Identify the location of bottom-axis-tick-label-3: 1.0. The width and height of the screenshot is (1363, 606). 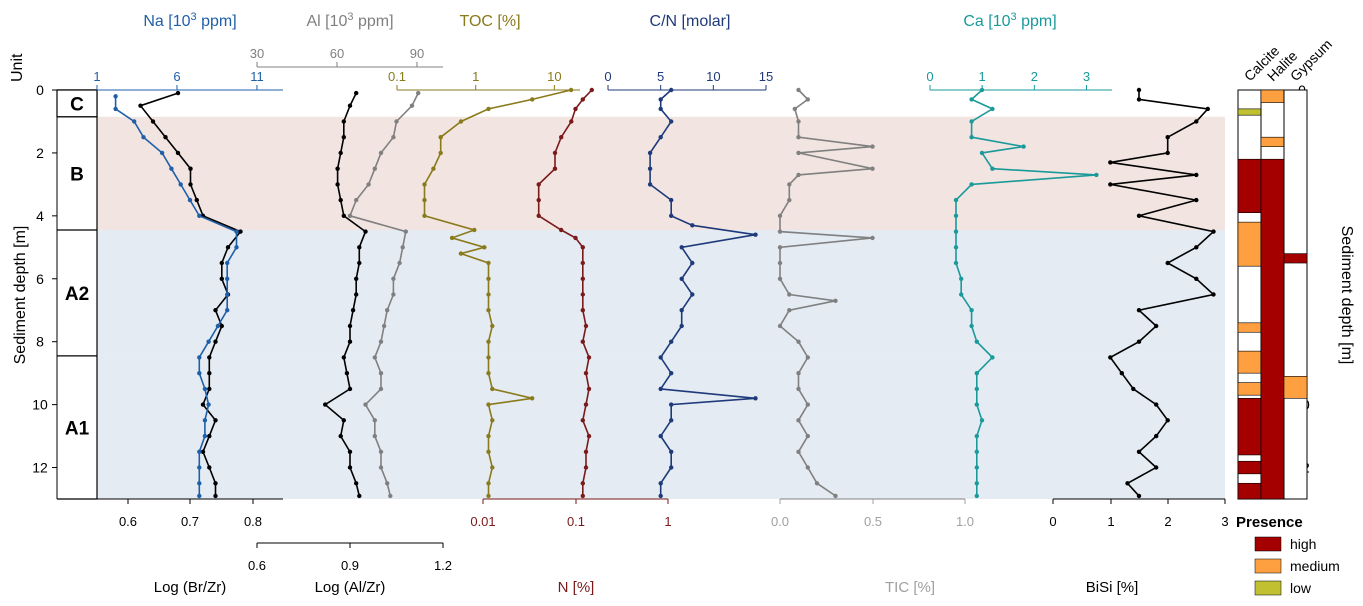
(965, 521).